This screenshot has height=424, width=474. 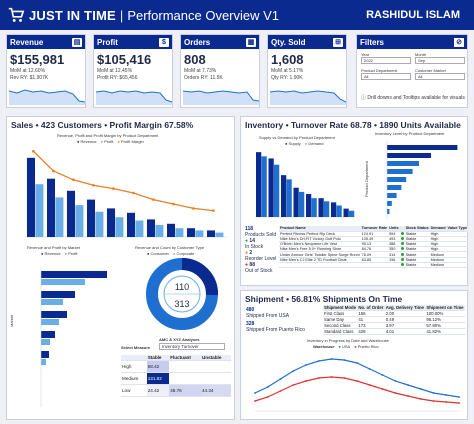 I want to click on sales-department-chart, so click(x=121, y=195).